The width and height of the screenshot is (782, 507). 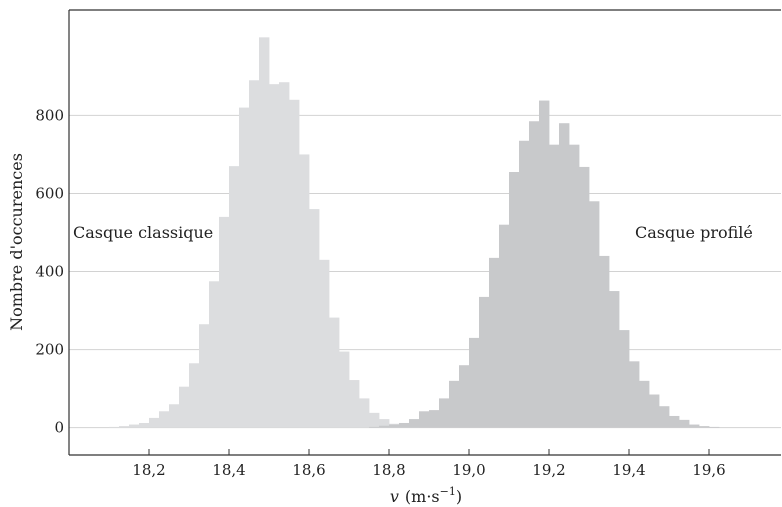 What do you see at coordinates (394, 496) in the screenshot?
I see `x-axis-variable: v` at bounding box center [394, 496].